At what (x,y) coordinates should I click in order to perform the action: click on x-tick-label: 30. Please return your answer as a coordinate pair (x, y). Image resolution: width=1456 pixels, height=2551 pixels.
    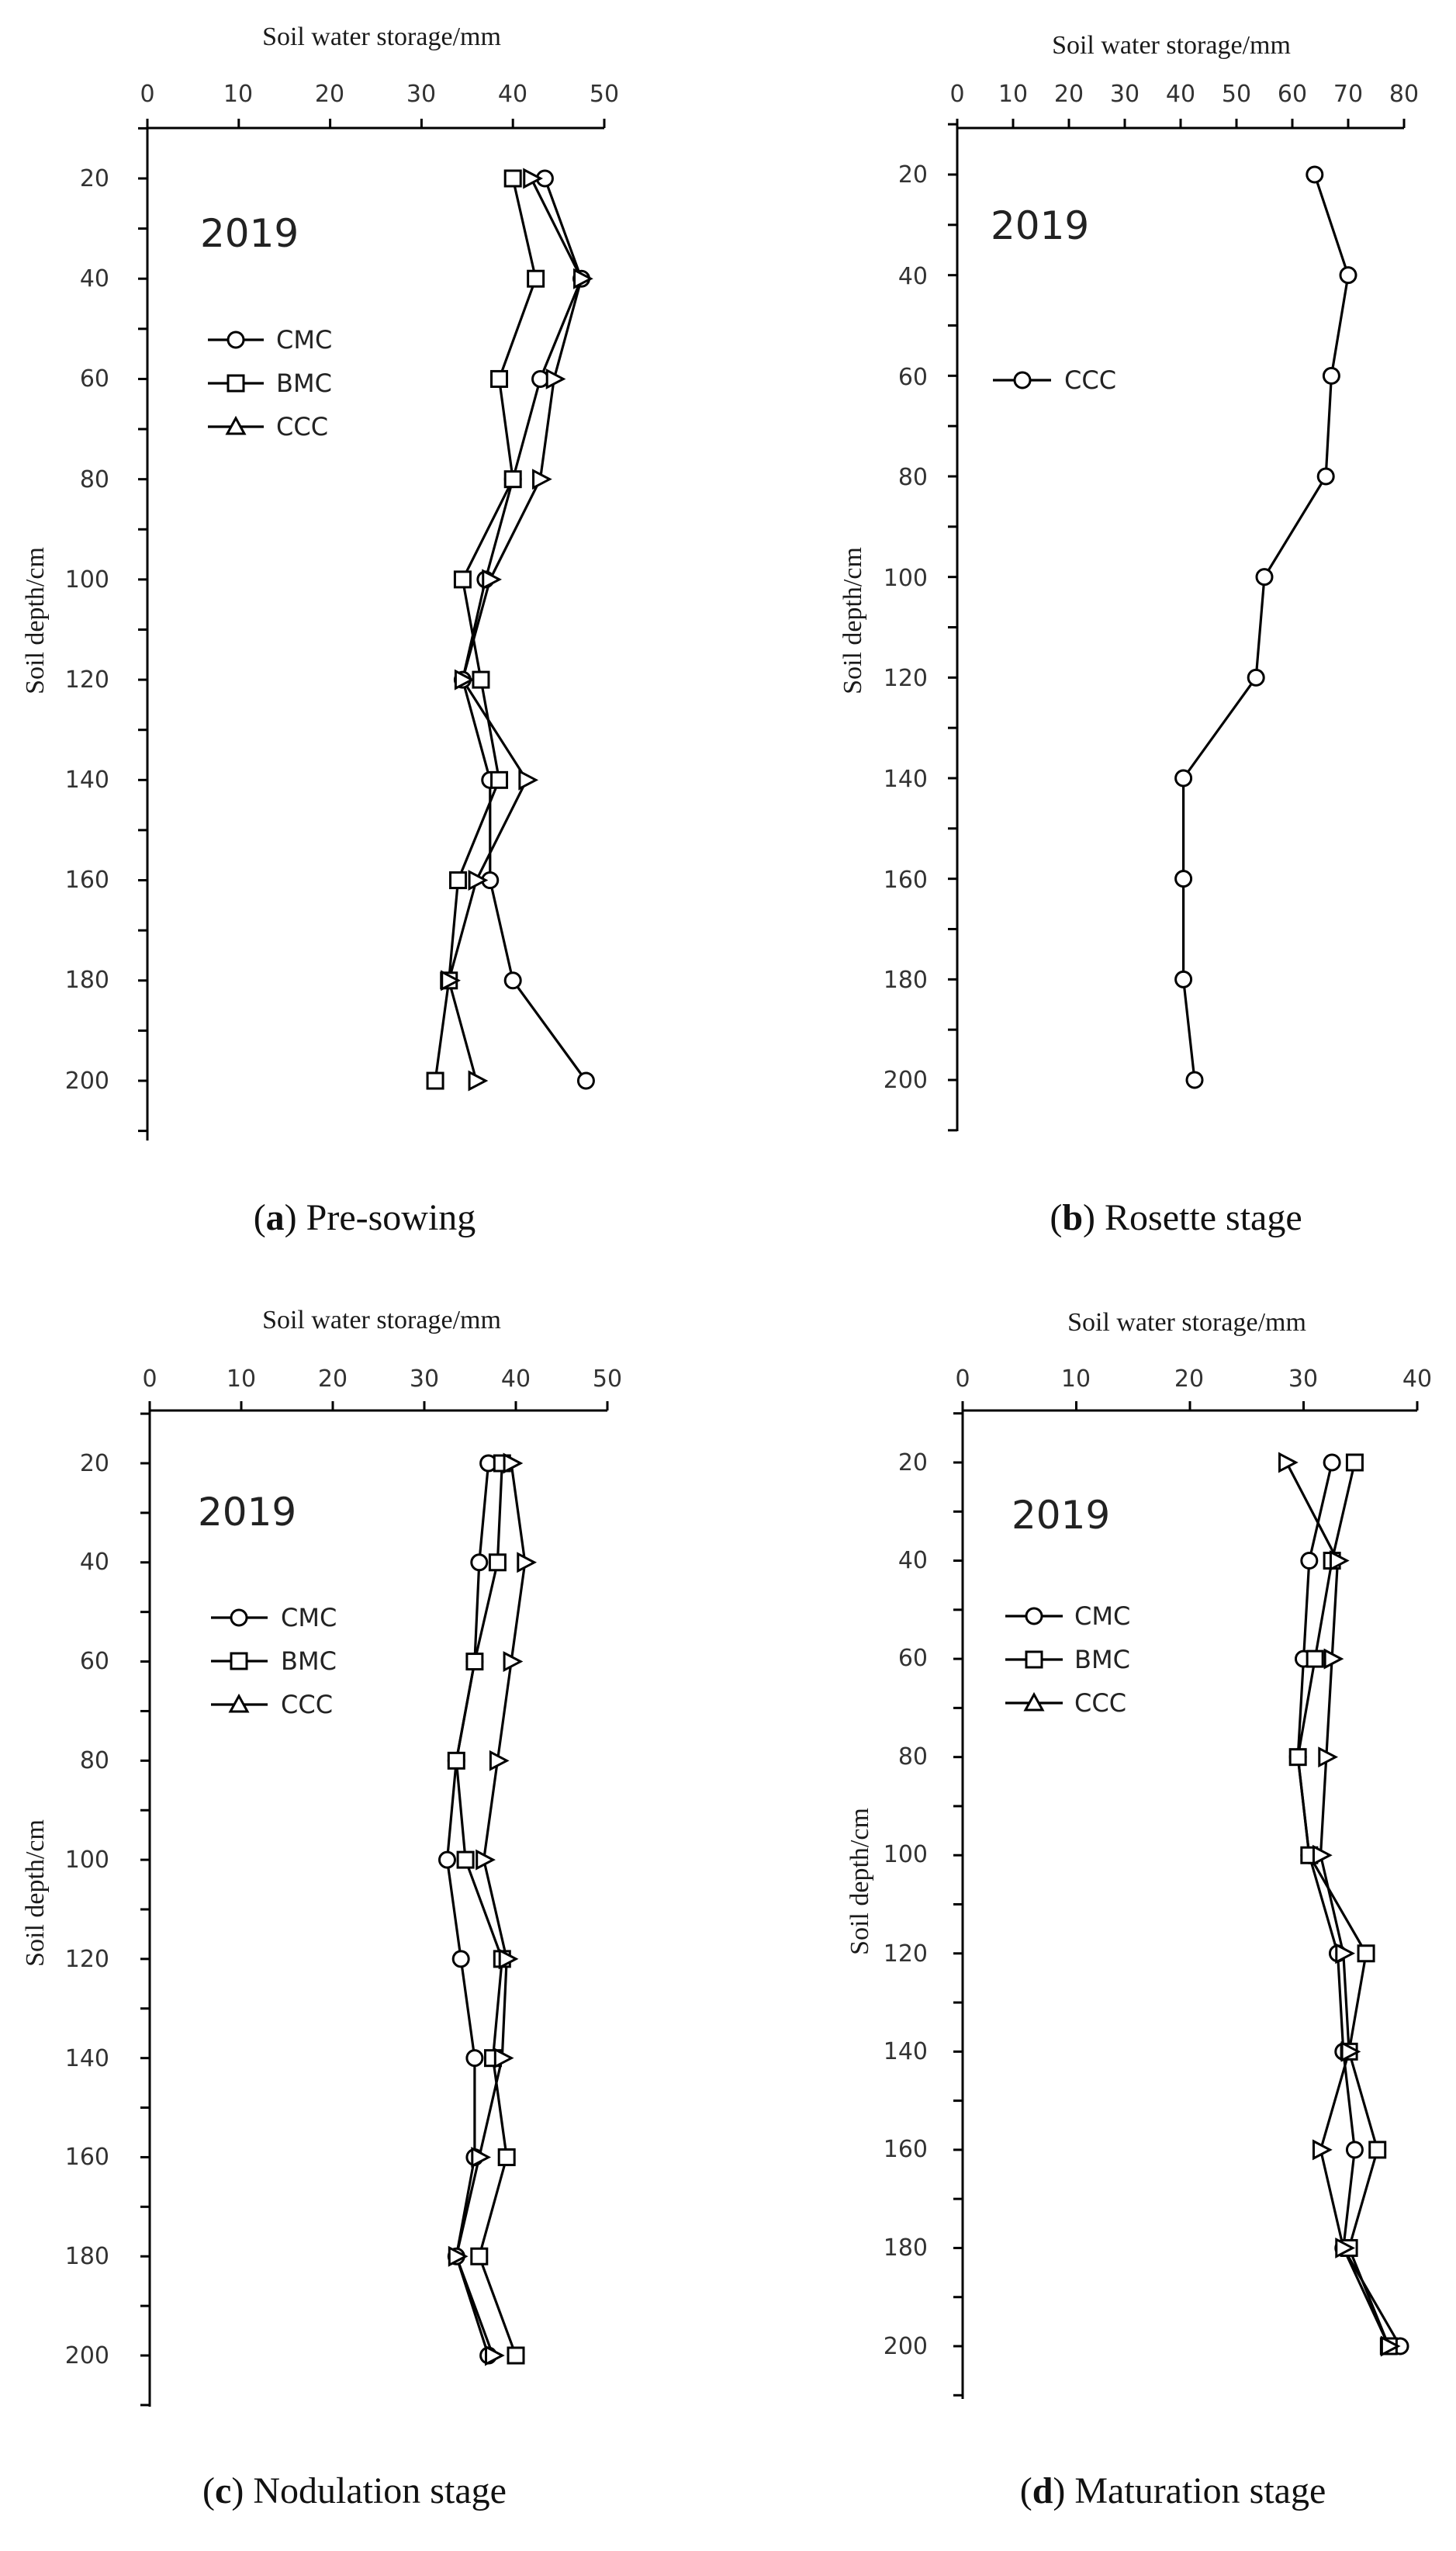
    Looking at the image, I should click on (1303, 1379).